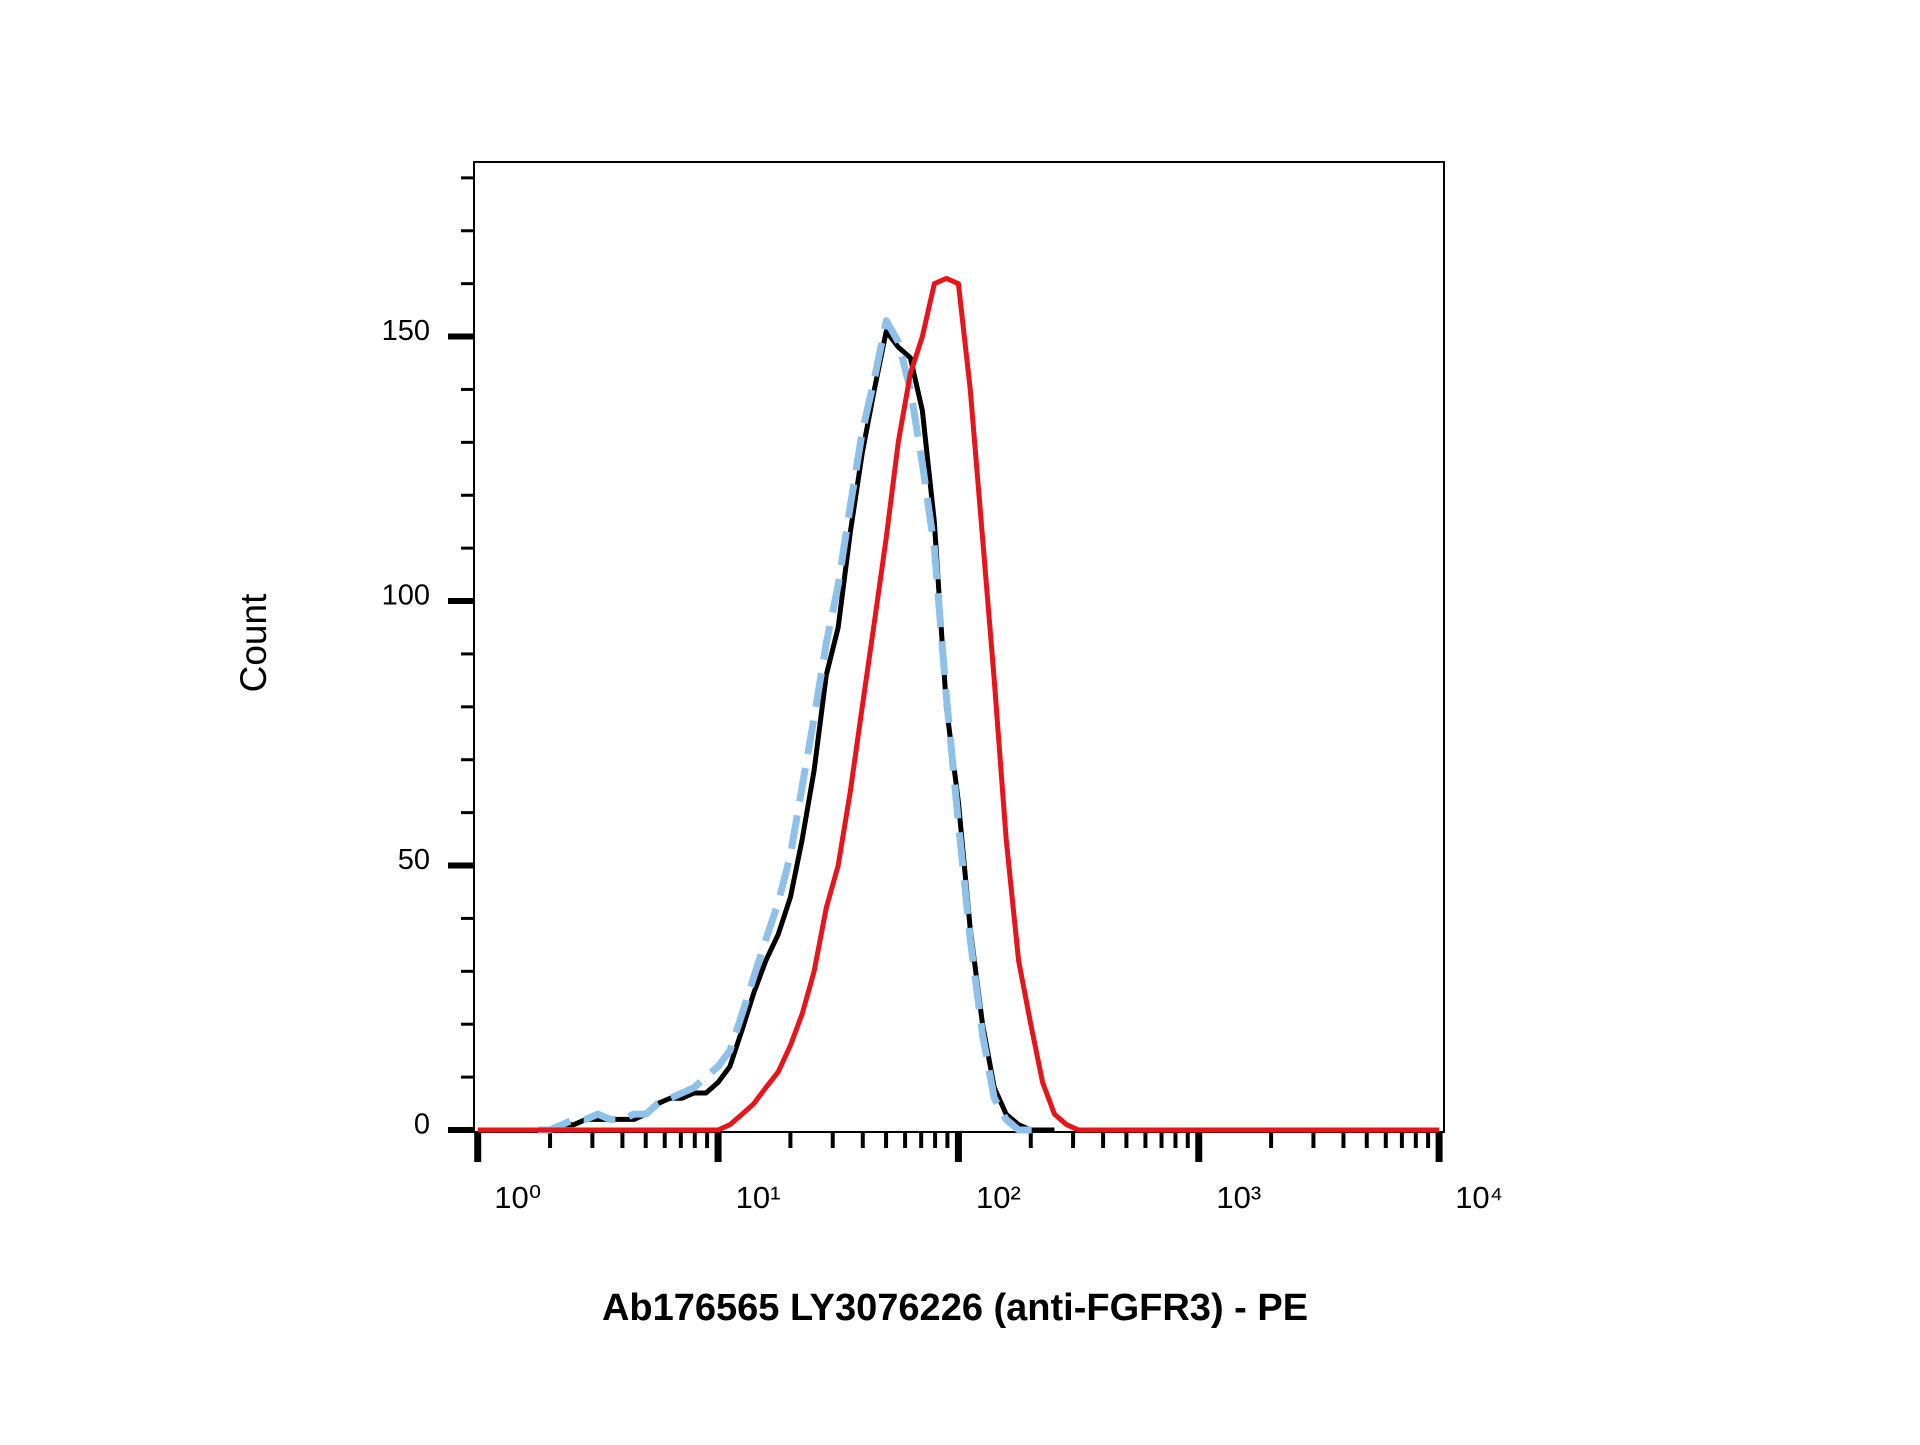 The height and width of the screenshot is (1445, 1920). I want to click on y-tick-label: 150, so click(406, 331).